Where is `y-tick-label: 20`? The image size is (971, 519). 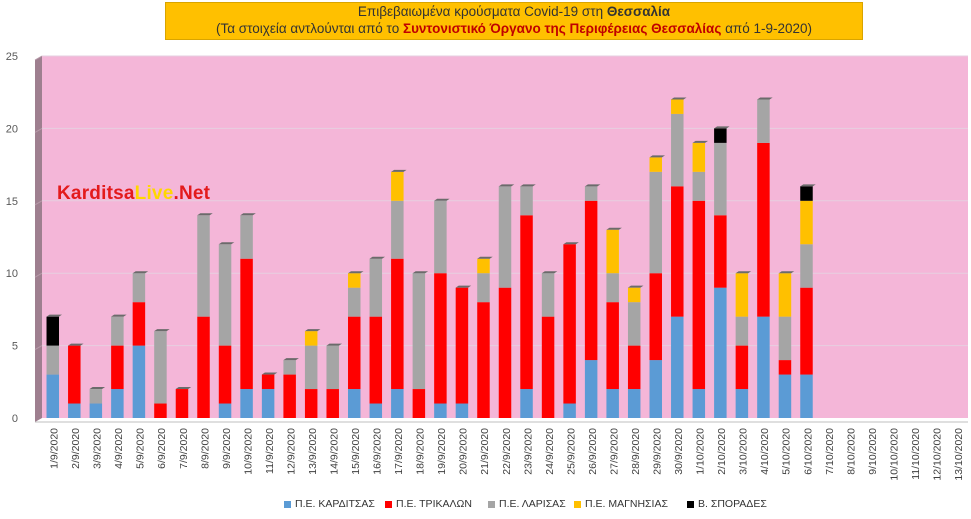
y-tick-label: 20 is located at coordinates (12, 129).